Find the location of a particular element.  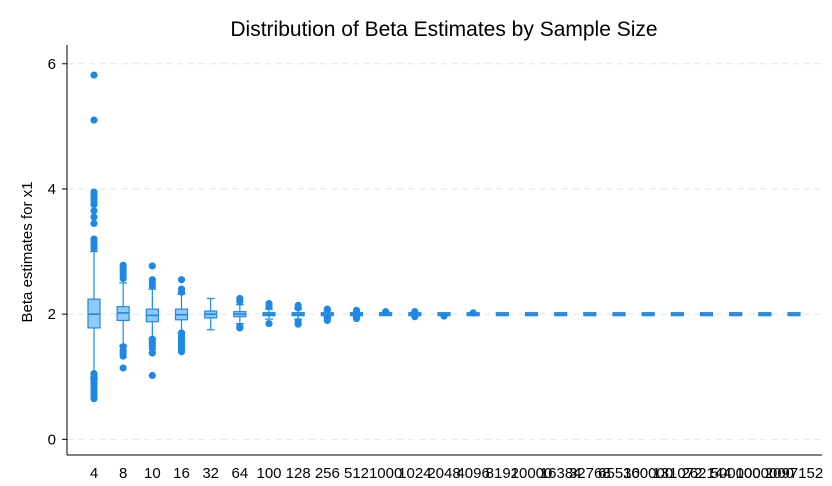

y-tick-label: 0 is located at coordinates (52, 439).